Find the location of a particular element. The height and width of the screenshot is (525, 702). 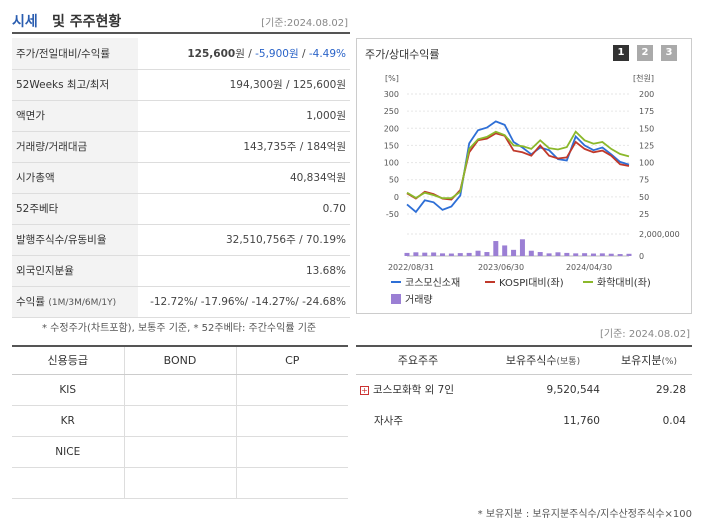

table-row is located at coordinates (180, 483).